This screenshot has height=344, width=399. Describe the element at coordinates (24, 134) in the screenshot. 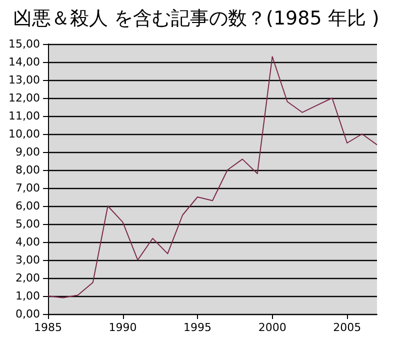

I see `y-tick-label: 10,00` at that location.